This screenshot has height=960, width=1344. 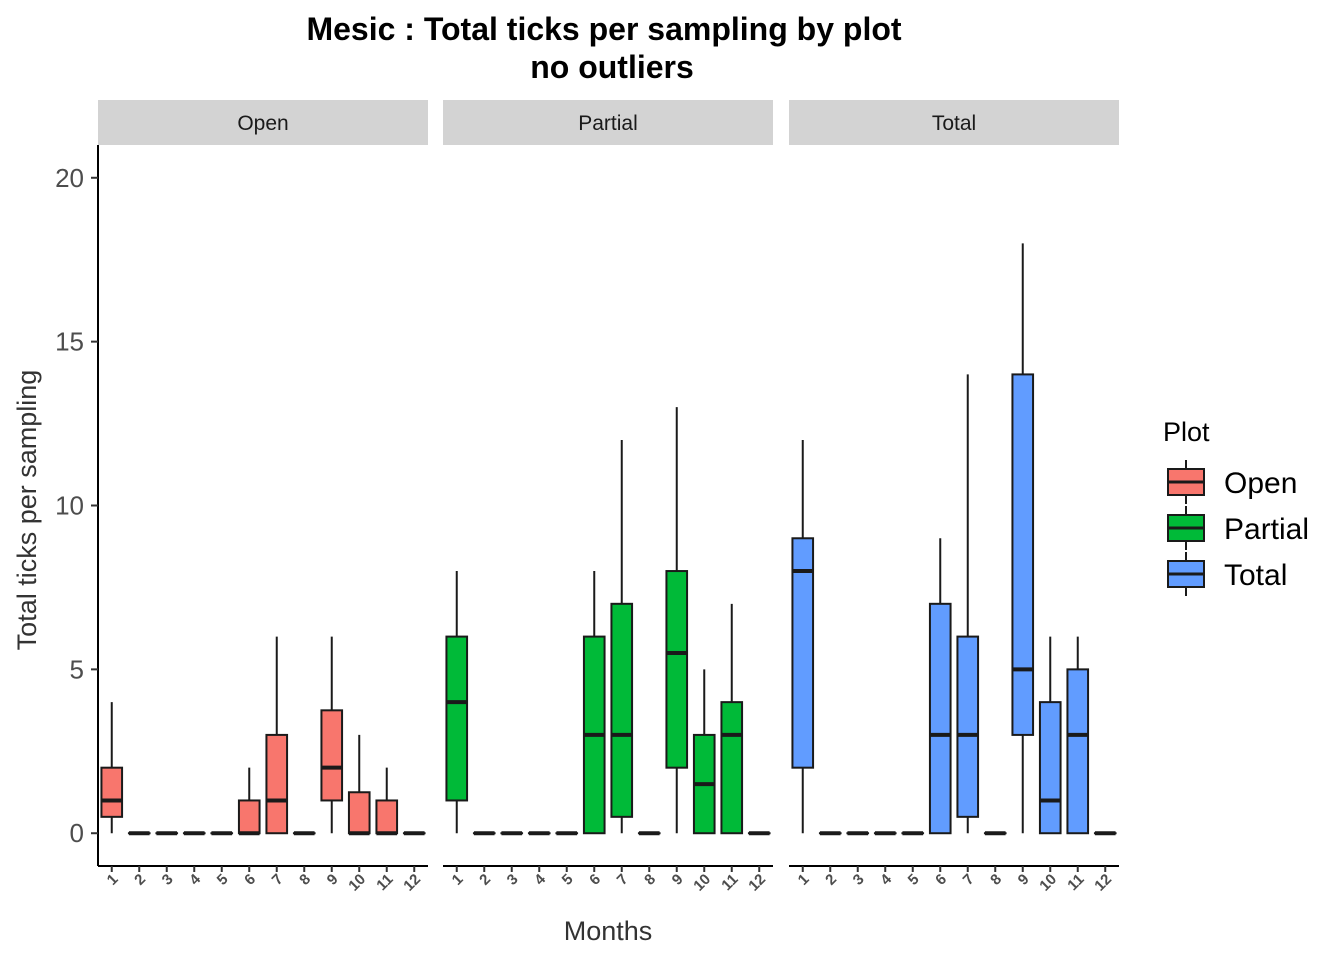 I want to click on legend-label-total: Total, so click(x=1255, y=575).